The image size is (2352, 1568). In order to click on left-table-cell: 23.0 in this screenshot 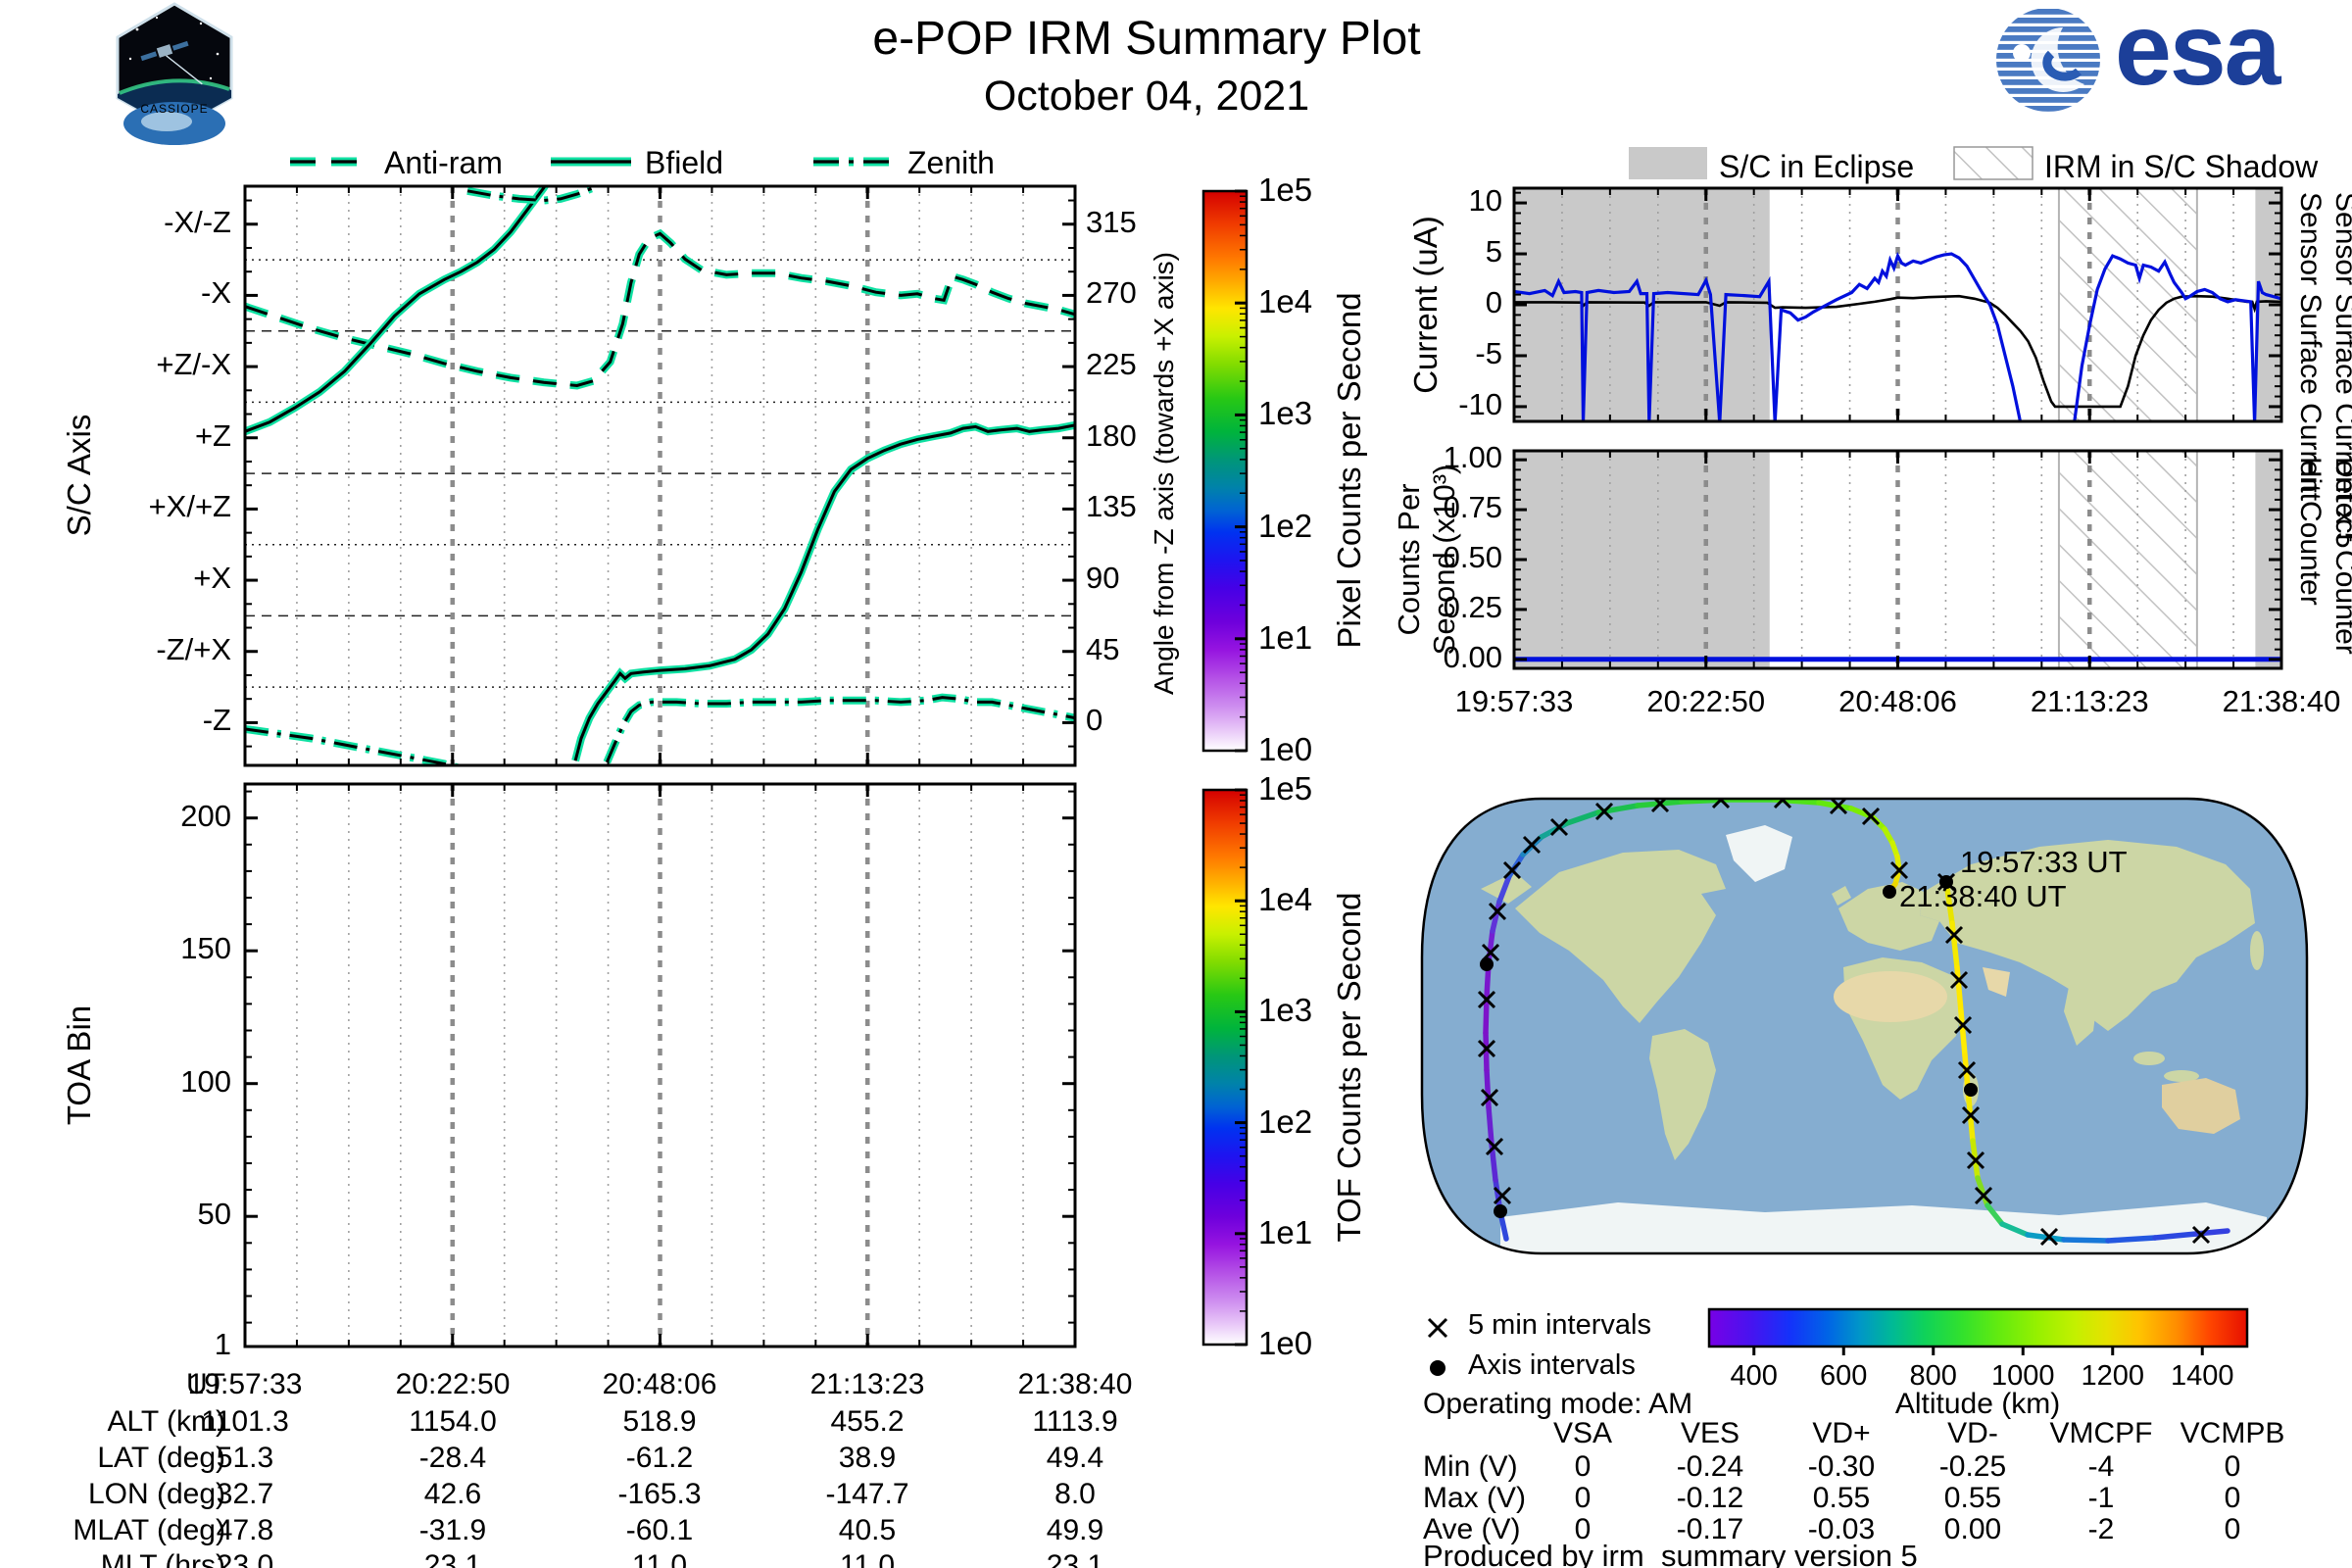, I will do `click(245, 1558)`.